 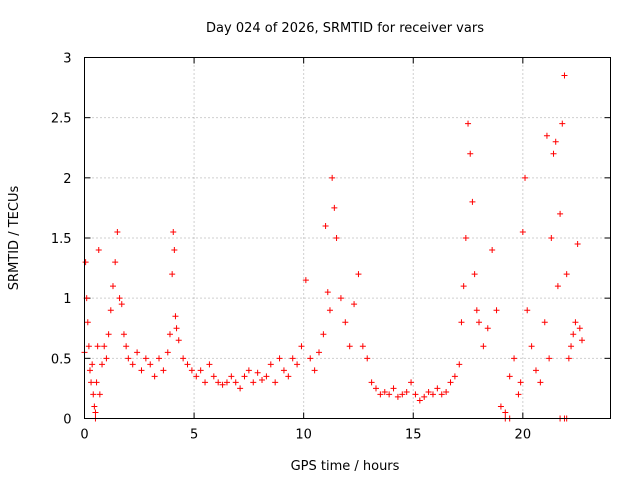 What do you see at coordinates (84, 435) in the screenshot?
I see `x-tick-label: 0` at bounding box center [84, 435].